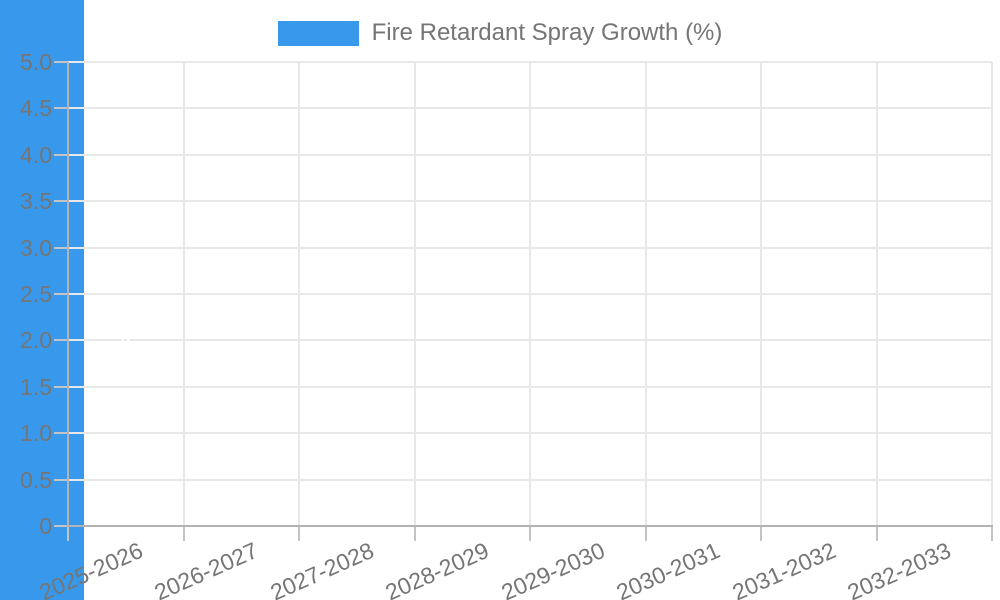  Describe the element at coordinates (36, 62) in the screenshot. I see `y-axis-tick-label: 5.0` at that location.